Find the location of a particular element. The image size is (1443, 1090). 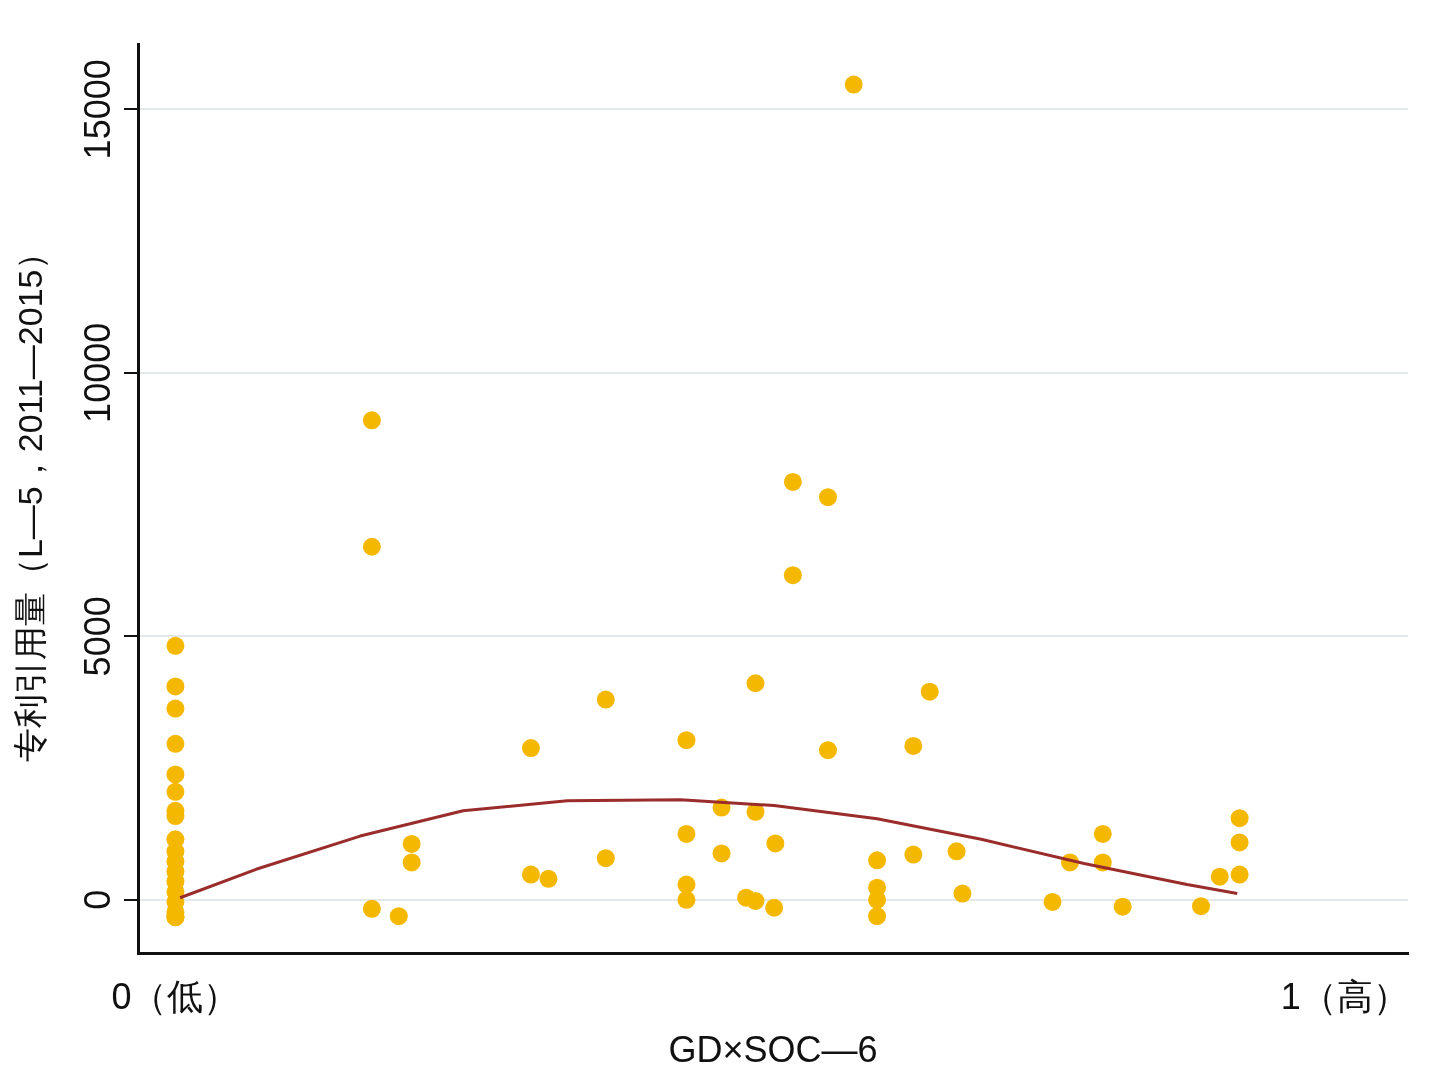

x-tick-label: 1（高） is located at coordinates (1344, 997).